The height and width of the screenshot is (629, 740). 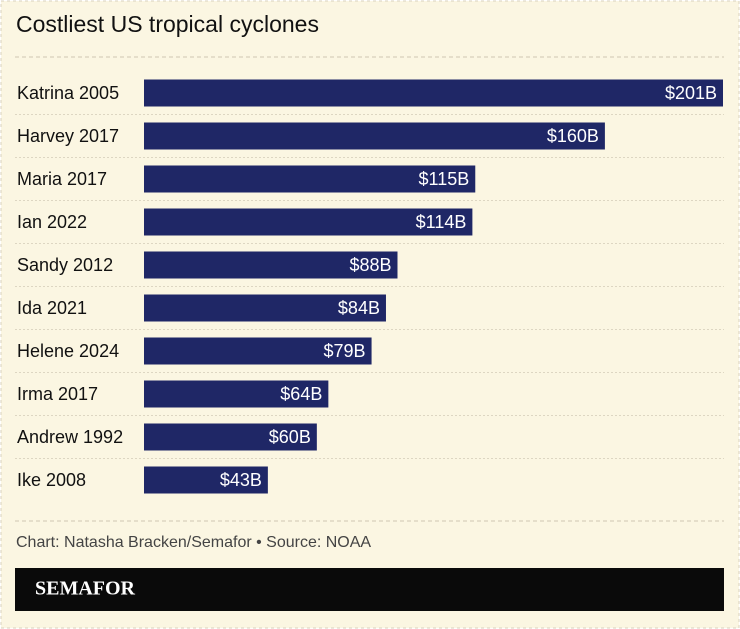 What do you see at coordinates (241, 480) in the screenshot?
I see `value-label: $43B` at bounding box center [241, 480].